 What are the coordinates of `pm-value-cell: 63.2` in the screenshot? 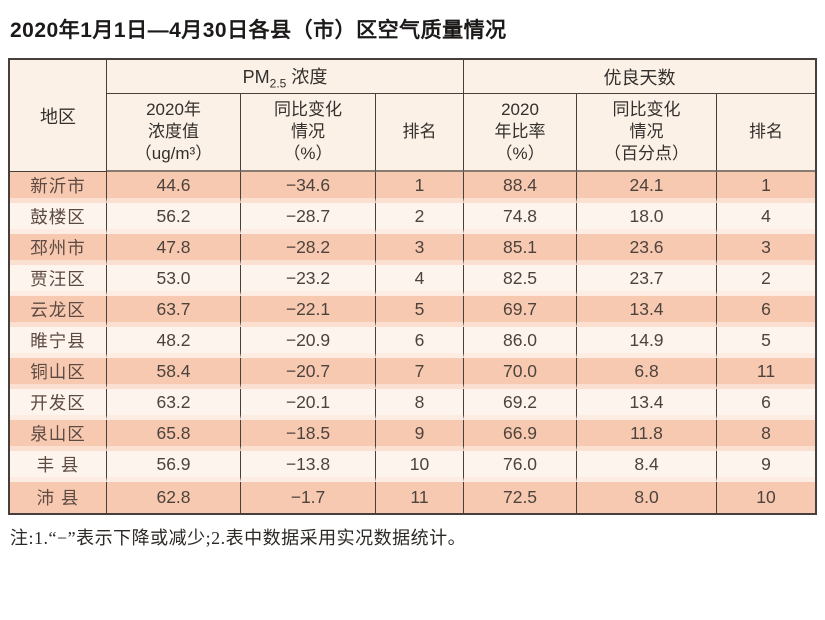 It's located at (174, 404).